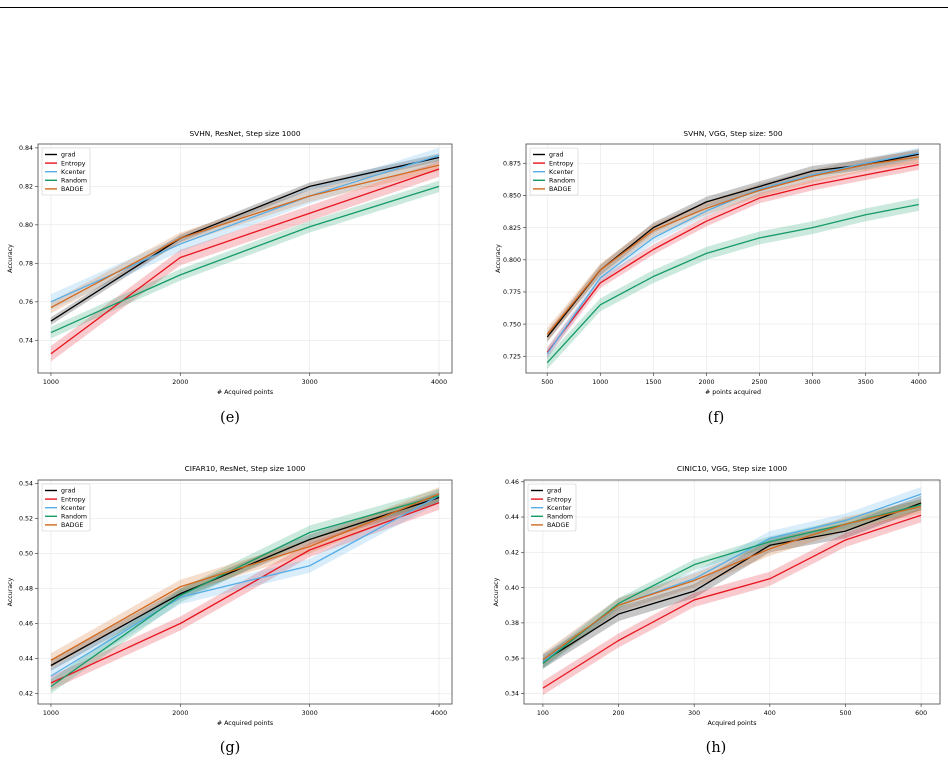 The height and width of the screenshot is (767, 948). Describe the element at coordinates (512, 260) in the screenshot. I see `y-tick-label: 0.800` at that location.